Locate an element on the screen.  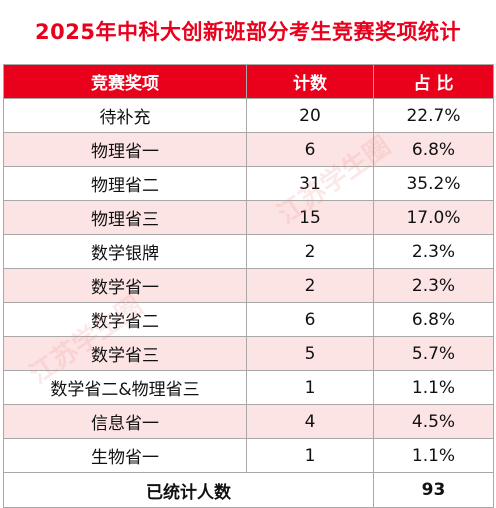
table-row: 生物省一 1 1.1% is located at coordinates (248, 455).